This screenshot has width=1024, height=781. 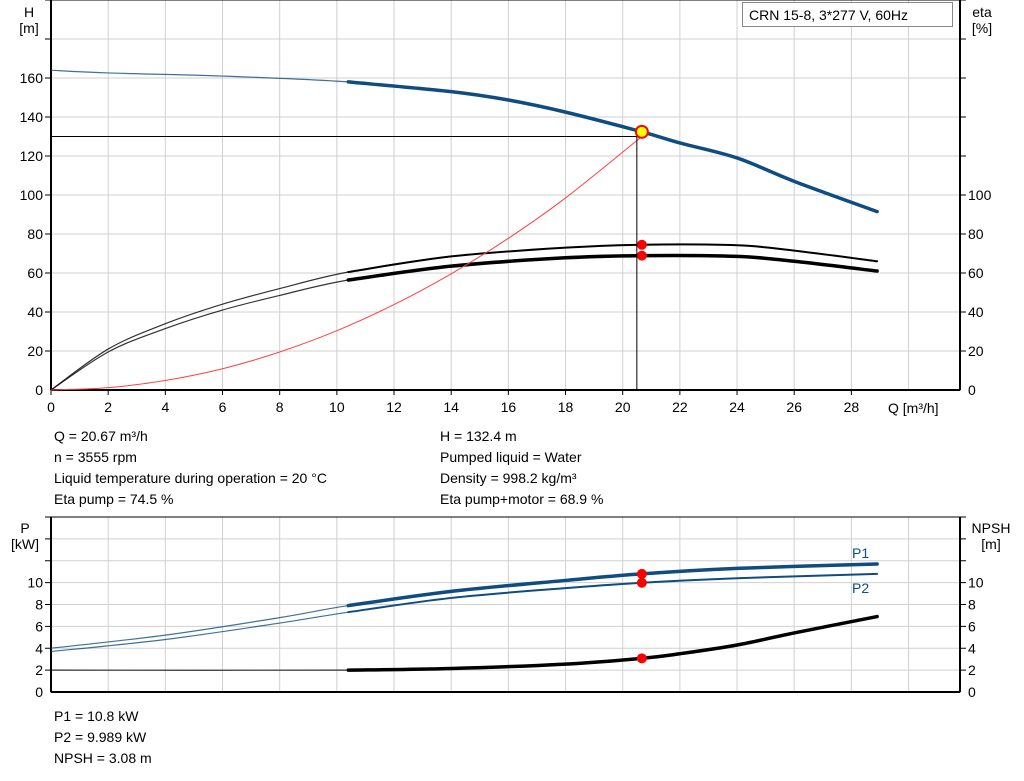 What do you see at coordinates (641, 131) in the screenshot?
I see `duty-point-marker` at bounding box center [641, 131].